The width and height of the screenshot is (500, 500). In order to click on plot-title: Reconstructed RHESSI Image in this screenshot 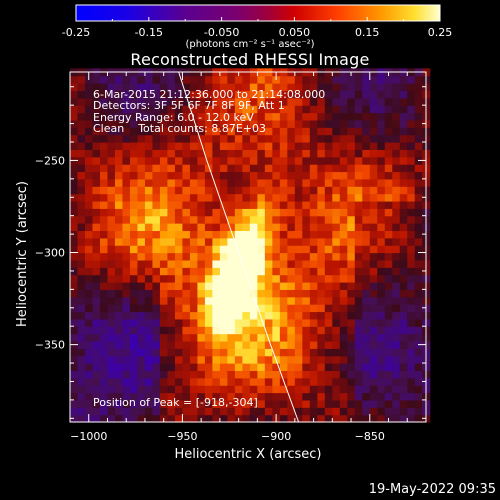, I will do `click(250, 59)`.